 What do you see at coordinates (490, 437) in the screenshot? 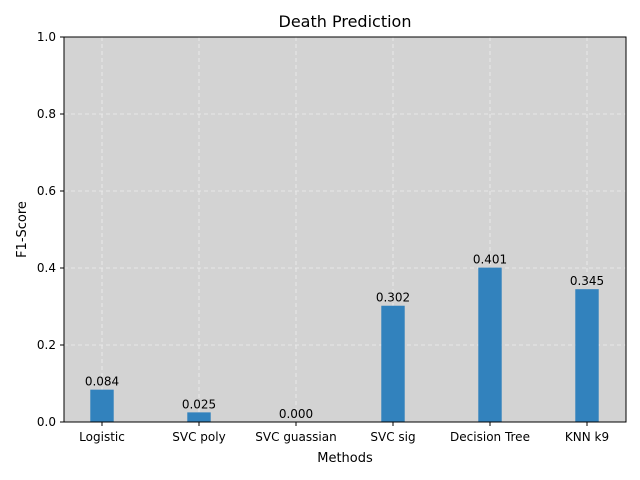
I see `x-tick-label: Decision Tree` at bounding box center [490, 437].